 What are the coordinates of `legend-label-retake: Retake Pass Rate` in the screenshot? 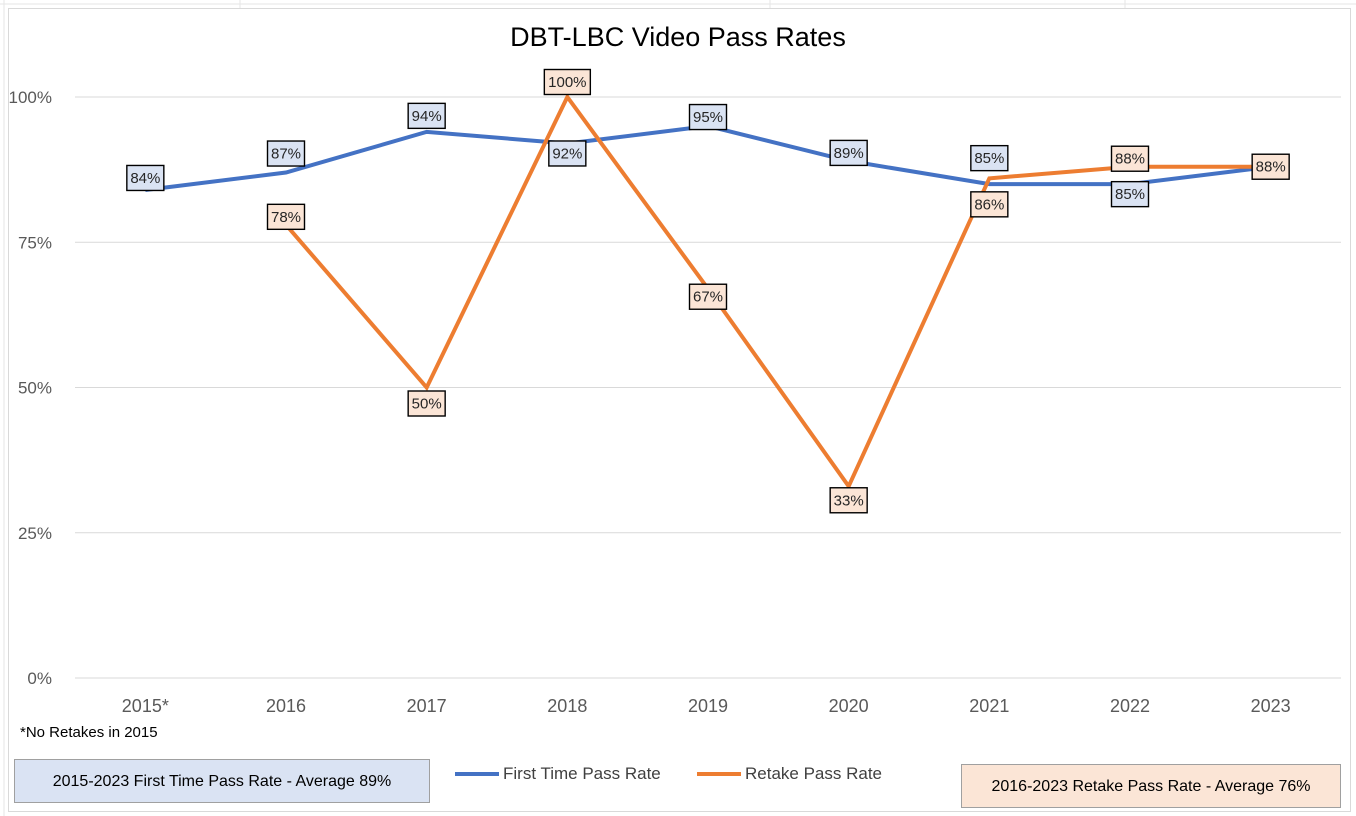 It's located at (814, 773).